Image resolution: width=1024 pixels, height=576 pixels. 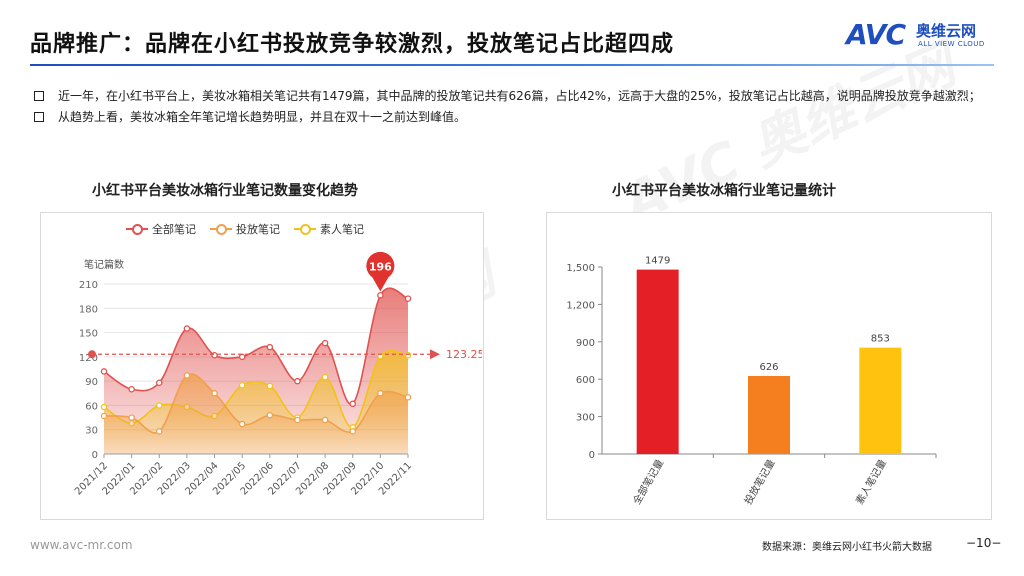 I want to click on legend-label: 投放笔记, so click(x=258, y=229).